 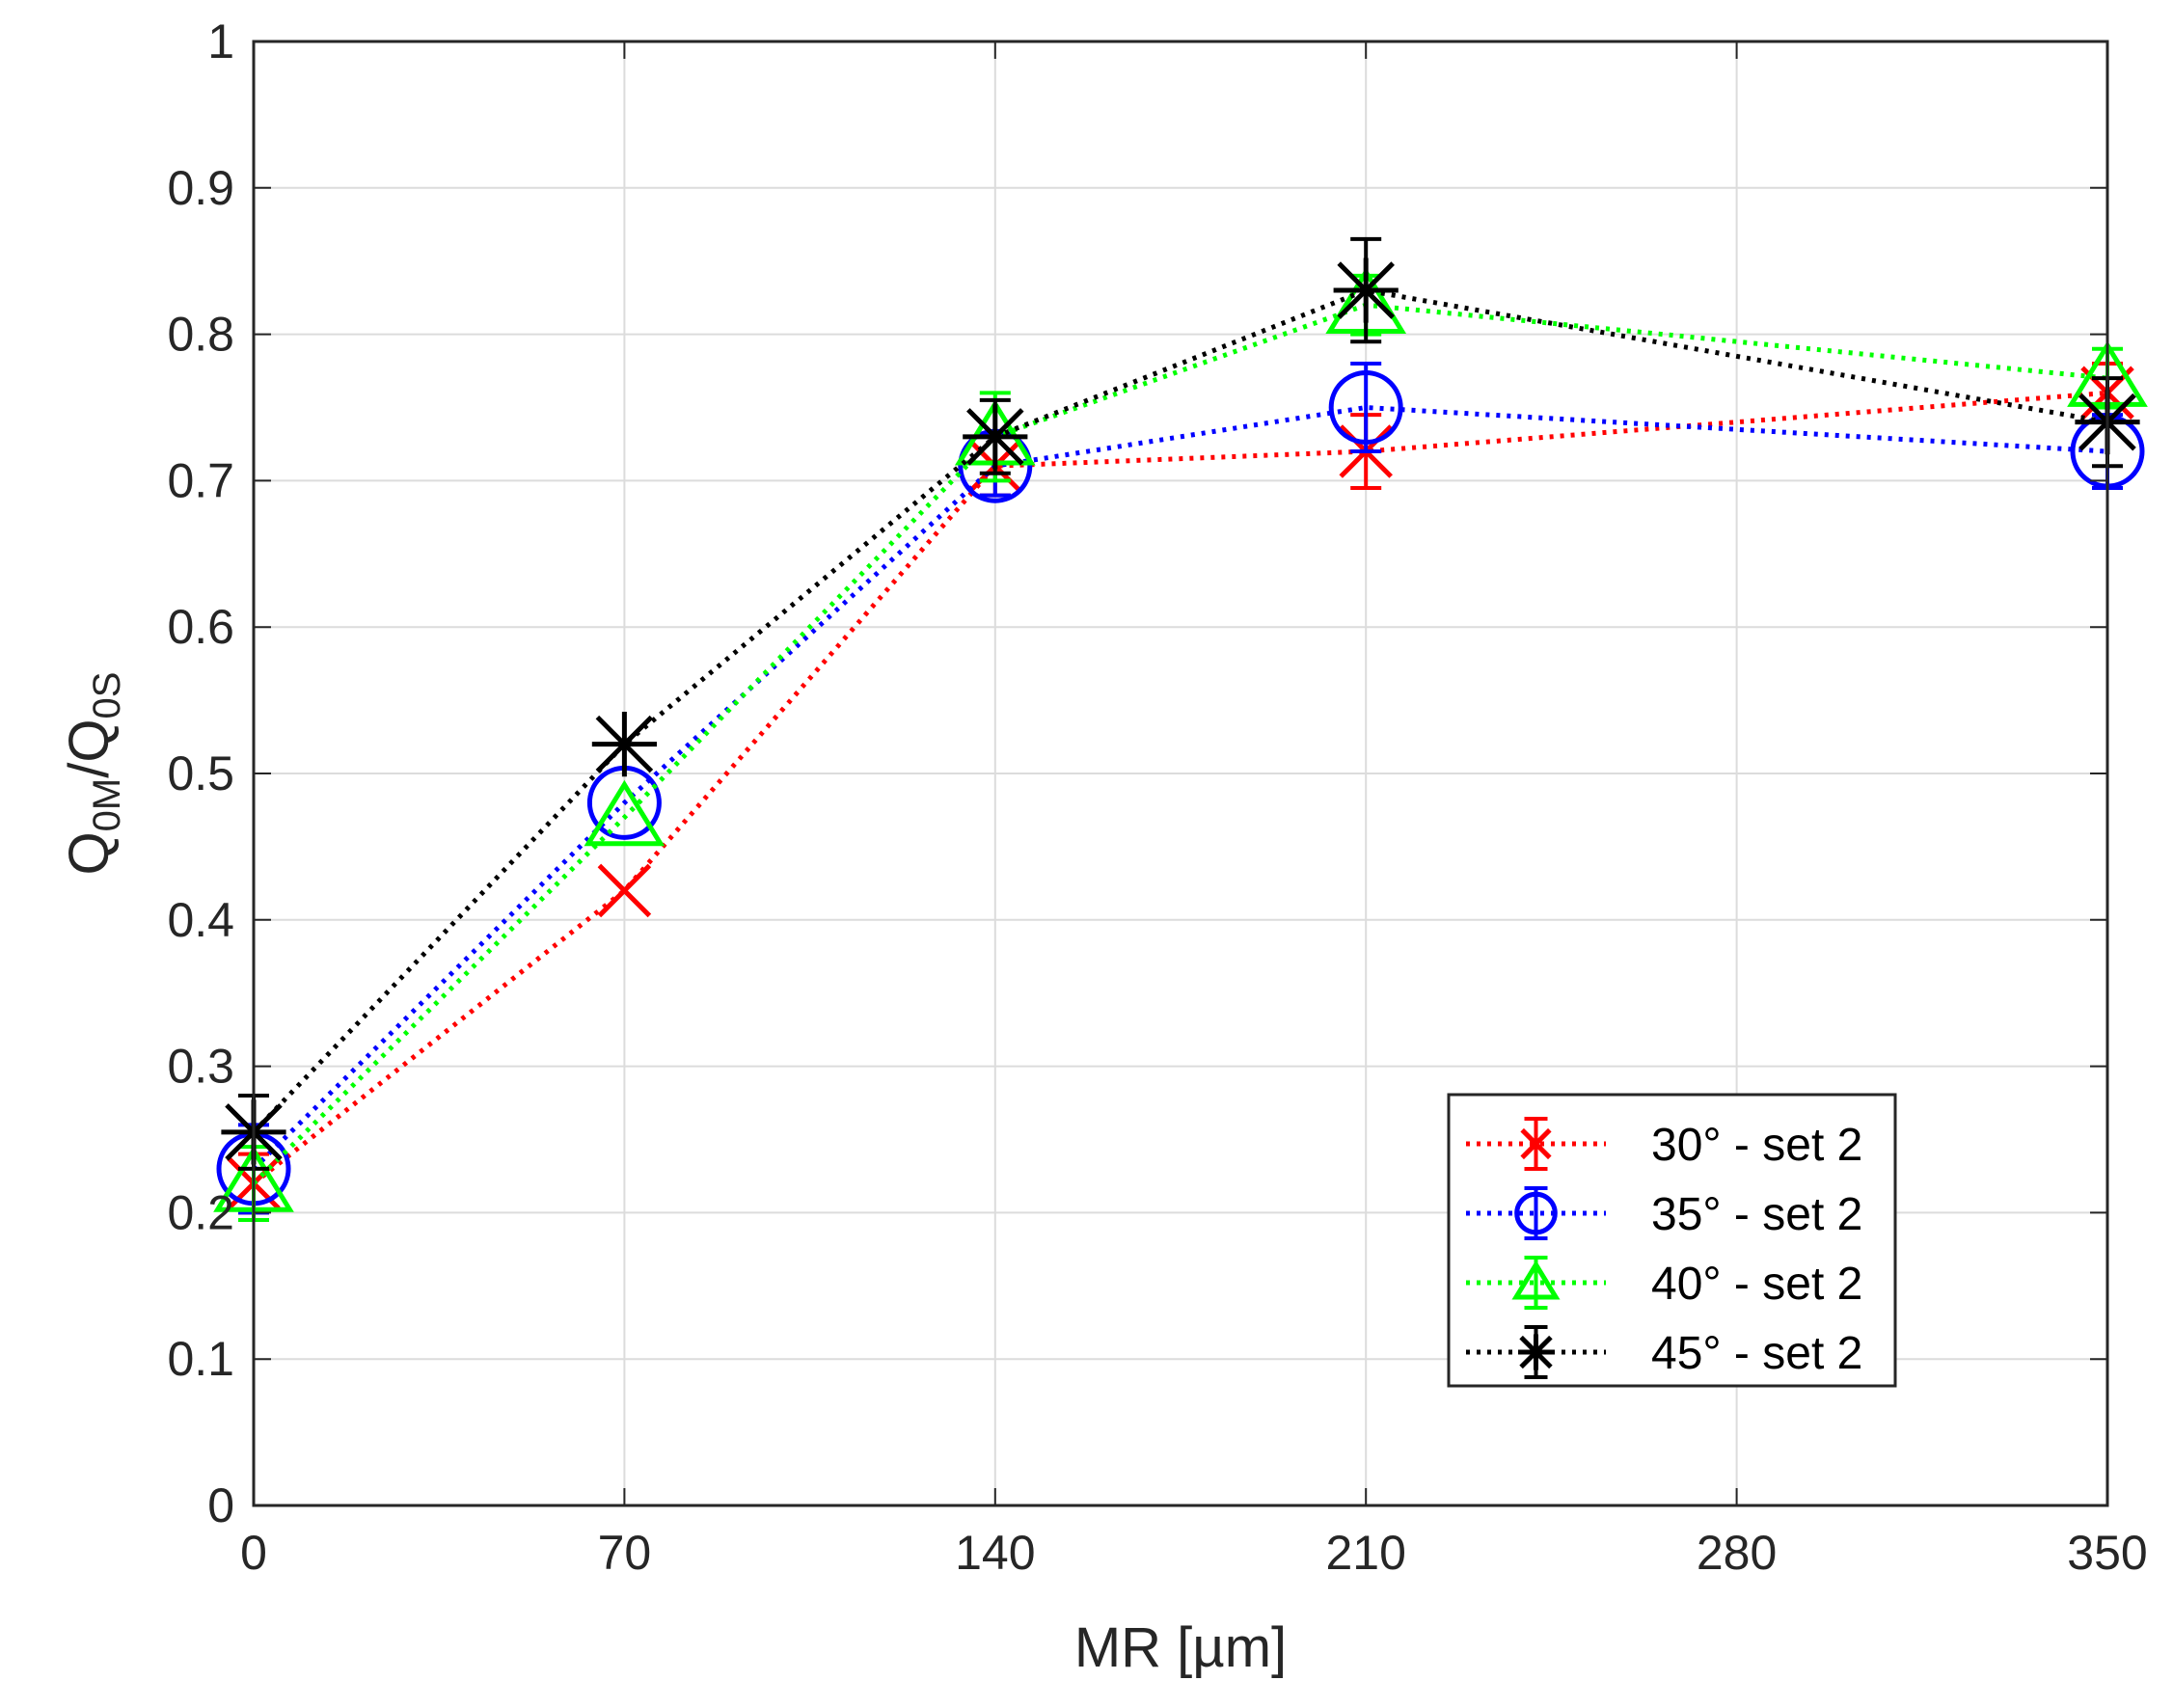 I want to click on legend-entry: 35° - set 2, so click(x=1664, y=1213).